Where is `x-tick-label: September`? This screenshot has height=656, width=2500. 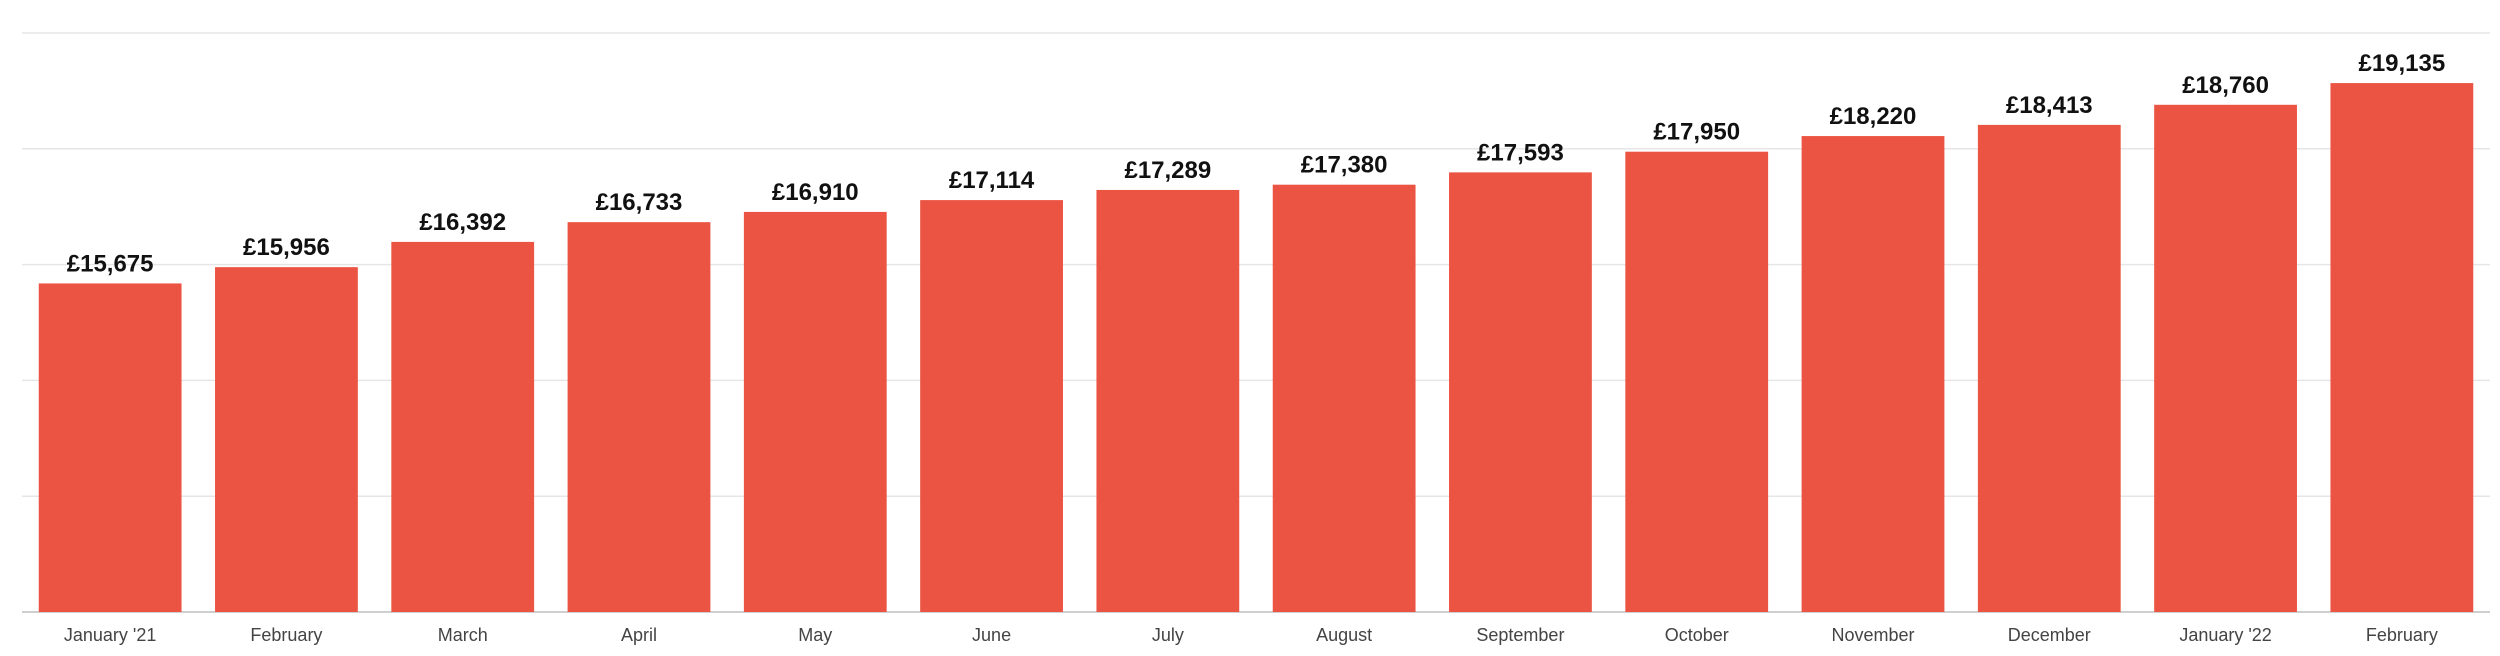 x-tick-label: September is located at coordinates (1520, 635).